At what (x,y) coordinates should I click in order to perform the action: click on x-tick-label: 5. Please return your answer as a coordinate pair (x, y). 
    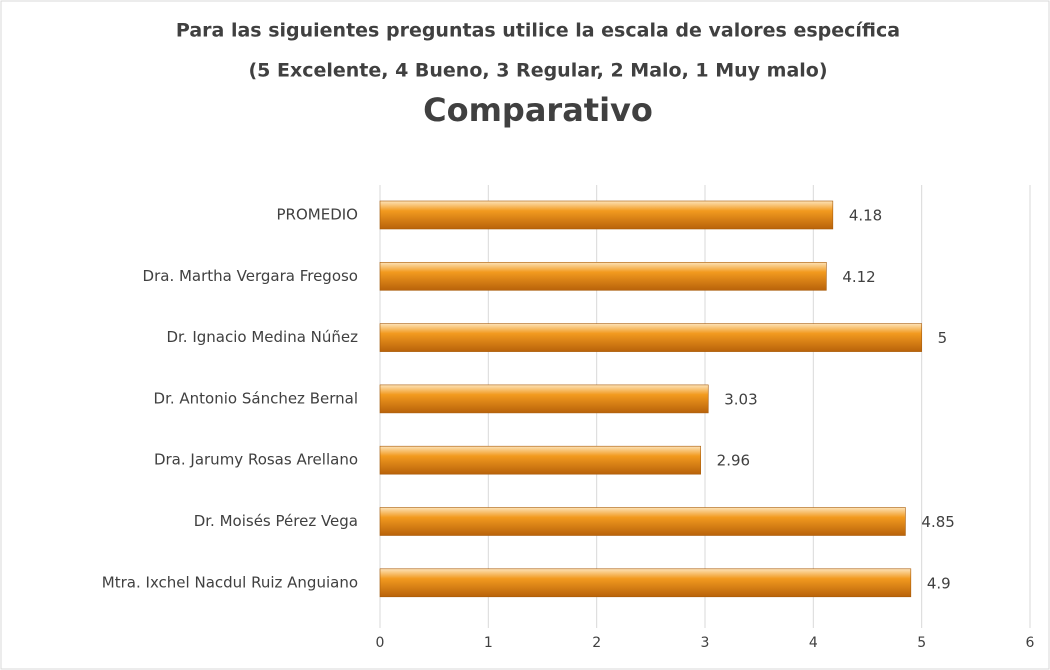
    Looking at the image, I should click on (921, 643).